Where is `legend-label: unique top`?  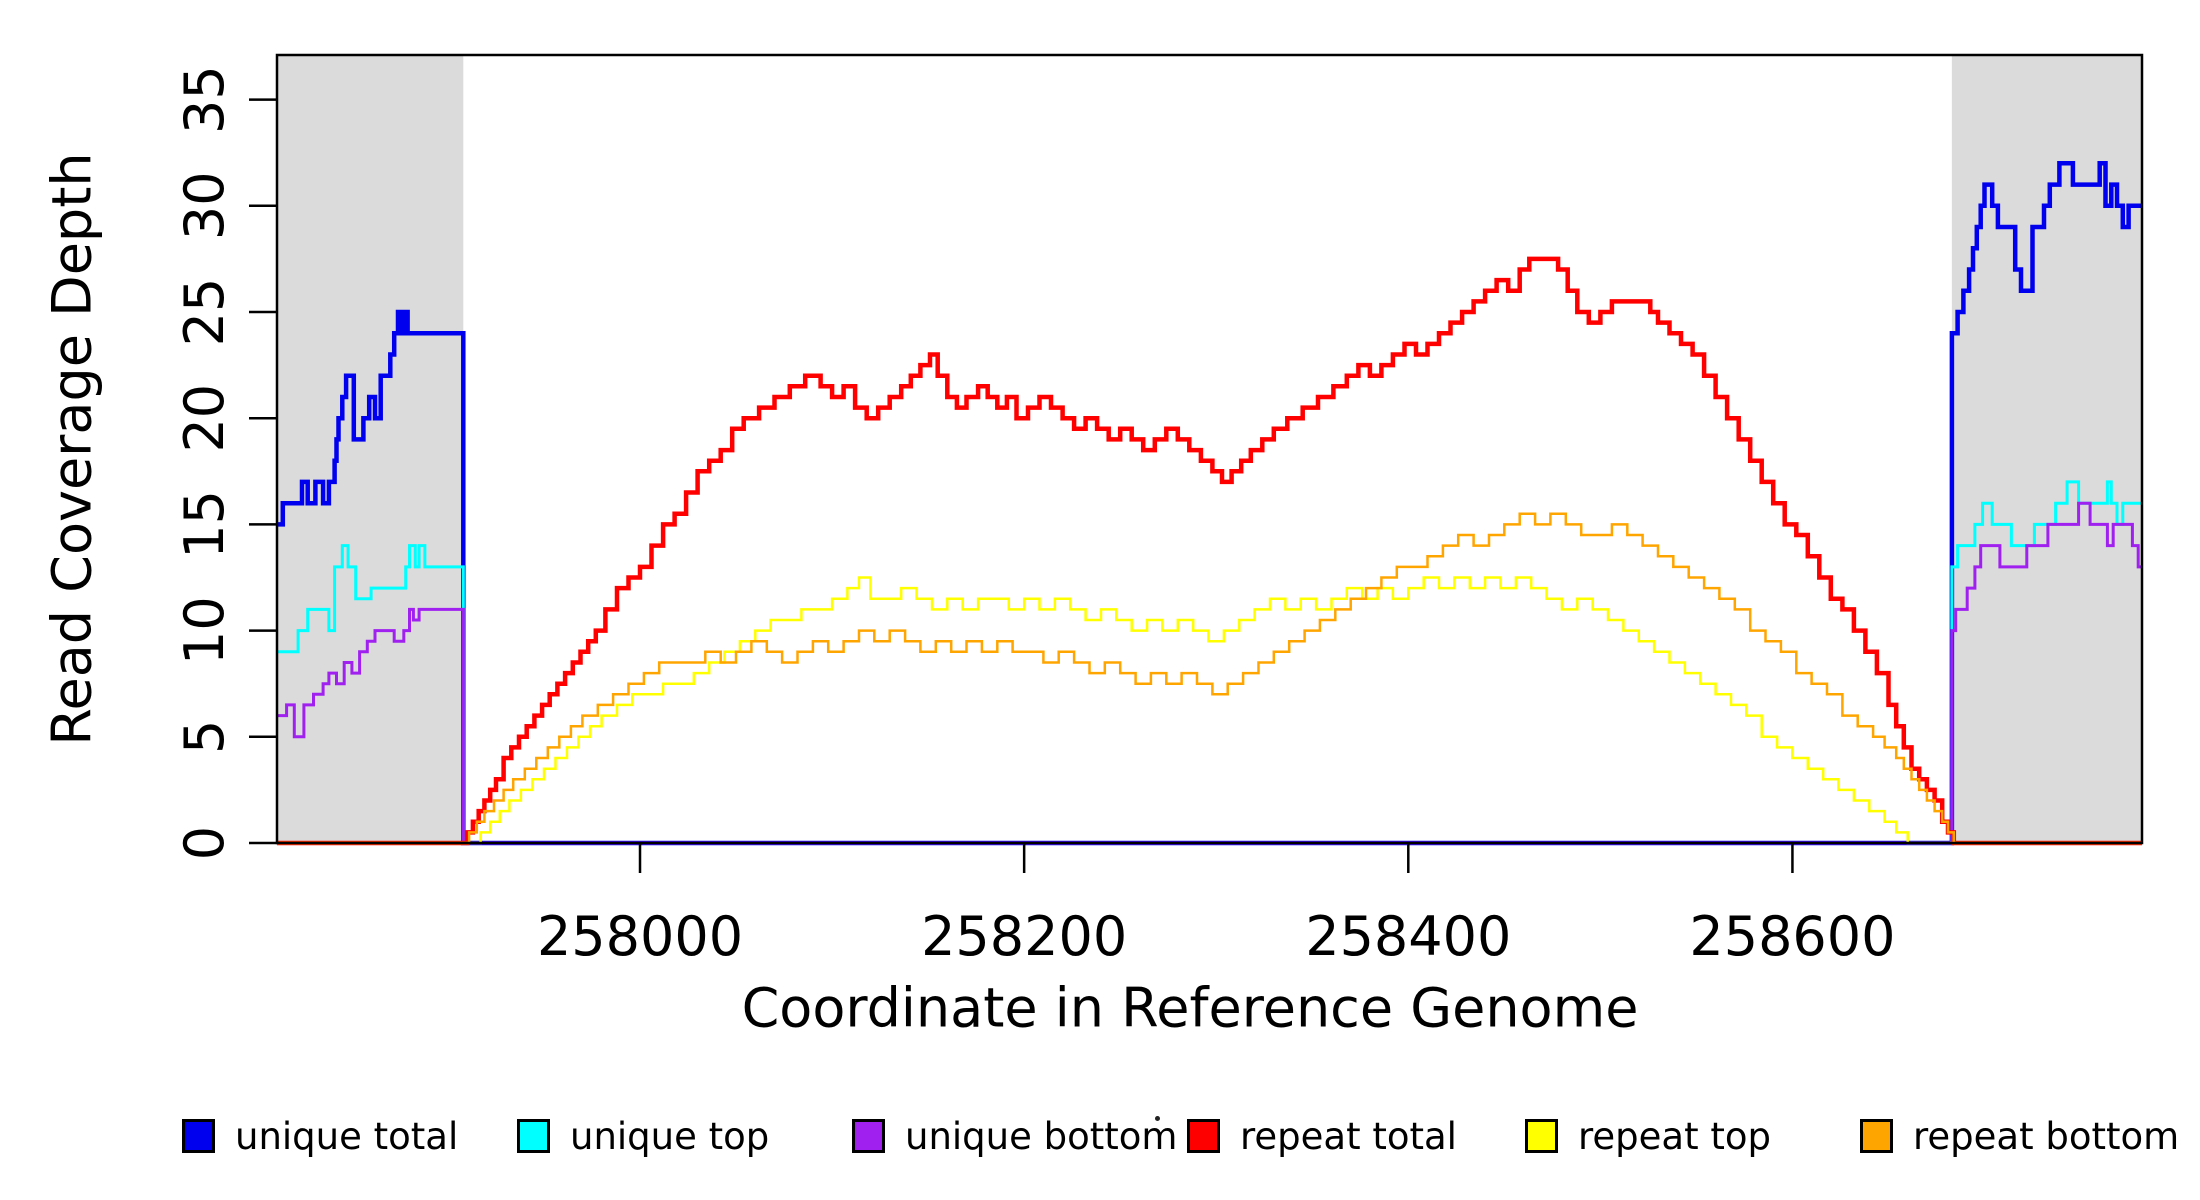
legend-label: unique top is located at coordinates (670, 1136).